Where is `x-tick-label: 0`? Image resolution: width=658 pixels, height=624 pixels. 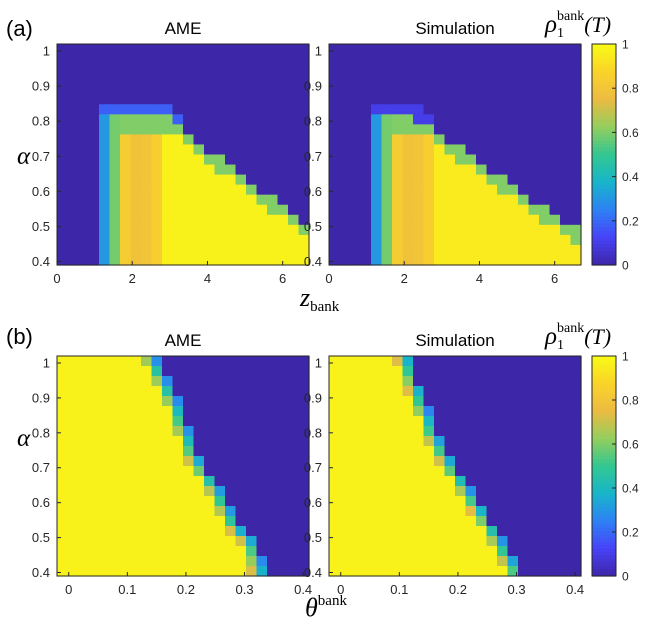 x-tick-label: 0 is located at coordinates (340, 589).